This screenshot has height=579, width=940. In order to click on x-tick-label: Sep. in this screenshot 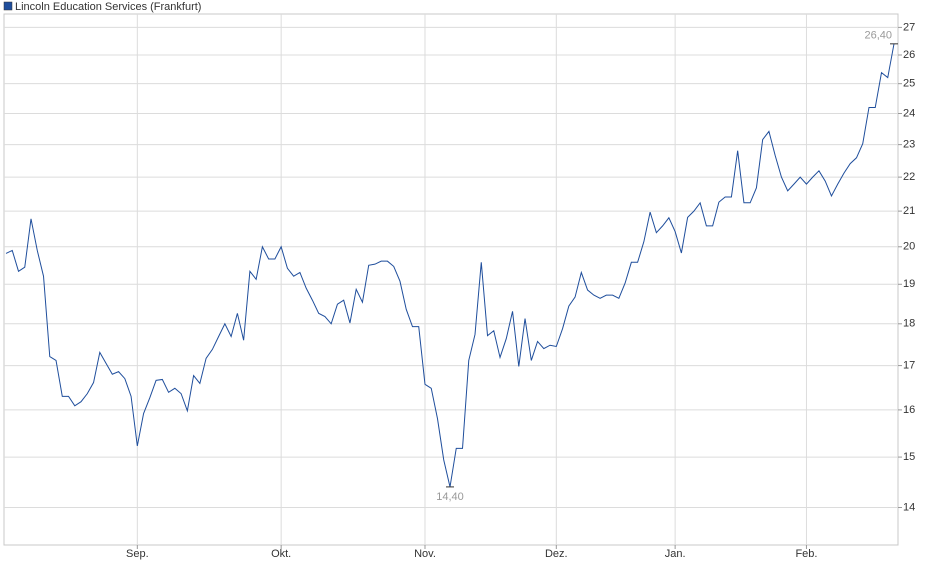, I will do `click(137, 554)`.